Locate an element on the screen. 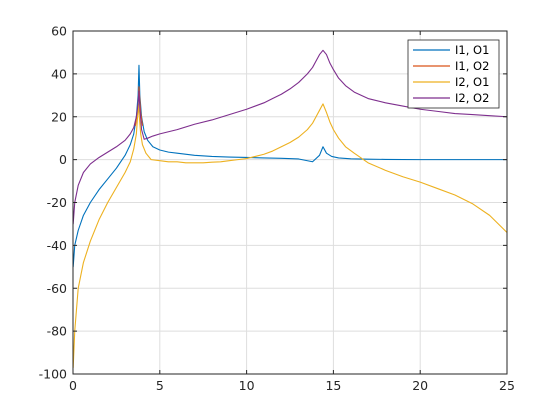 The height and width of the screenshot is (420, 560). y-tick-label: -80 is located at coordinates (57, 331).